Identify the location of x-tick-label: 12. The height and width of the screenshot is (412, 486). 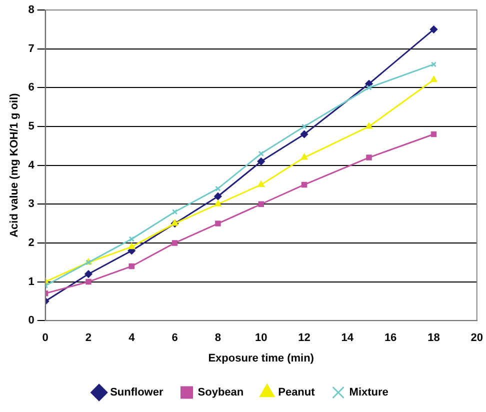
(304, 338).